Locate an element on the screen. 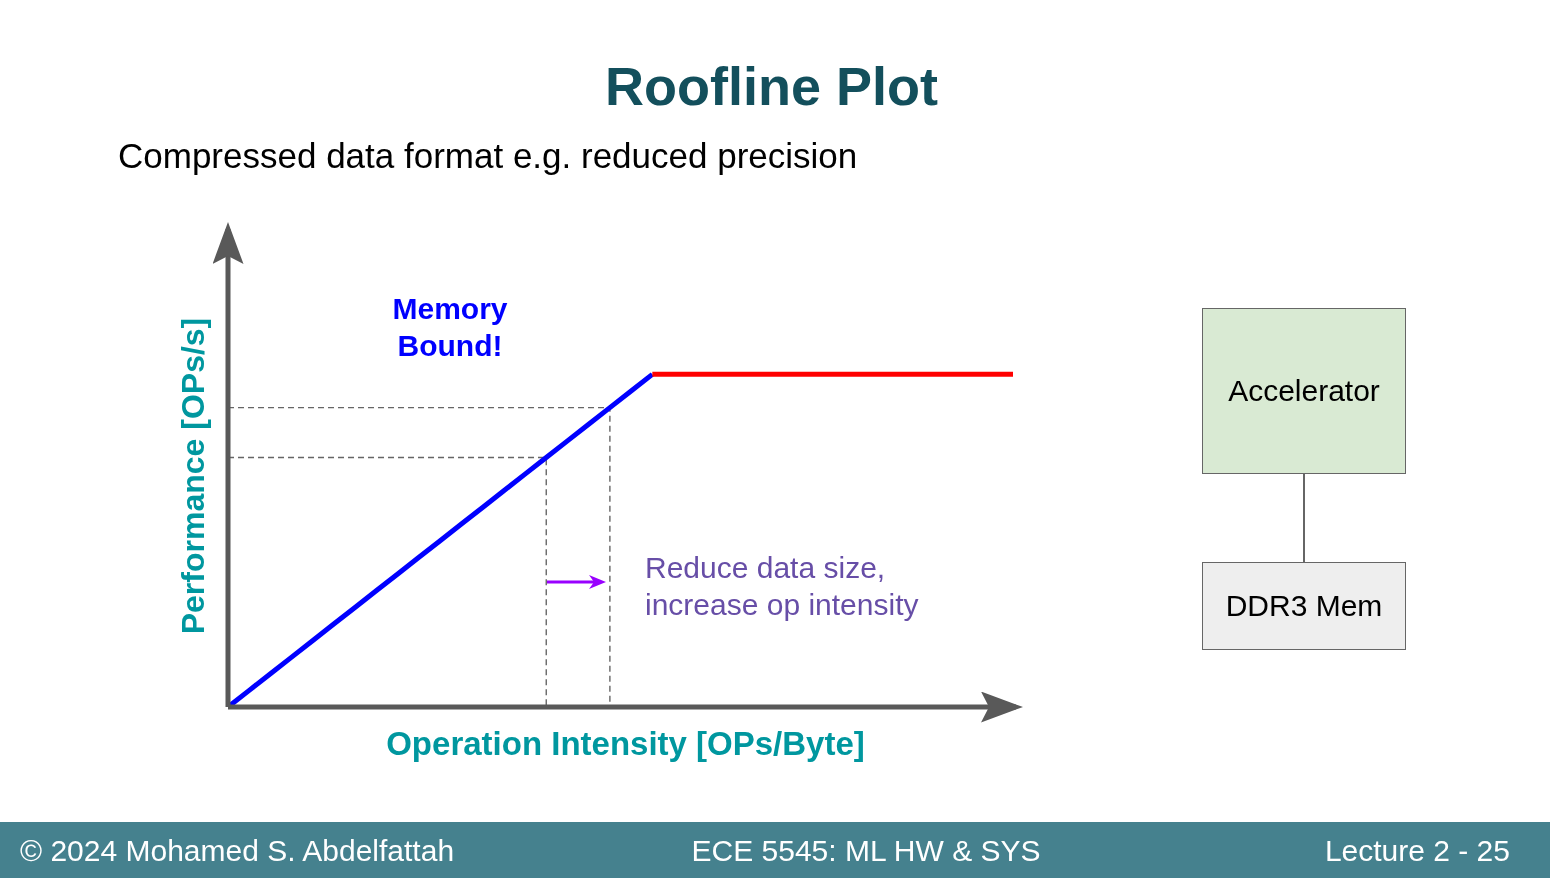  chart-subtitle: Compressed data format e.g. reduced precision is located at coordinates (488, 155).